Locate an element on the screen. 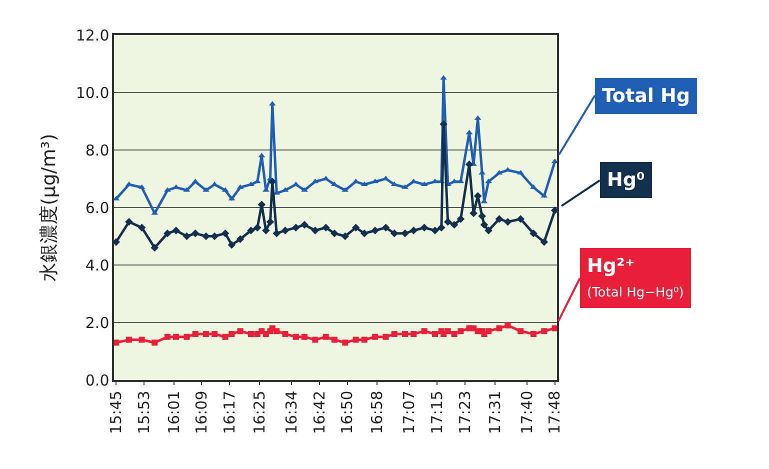 This screenshot has height=469, width=769. y-tick-label: 0.0 is located at coordinates (97, 380).